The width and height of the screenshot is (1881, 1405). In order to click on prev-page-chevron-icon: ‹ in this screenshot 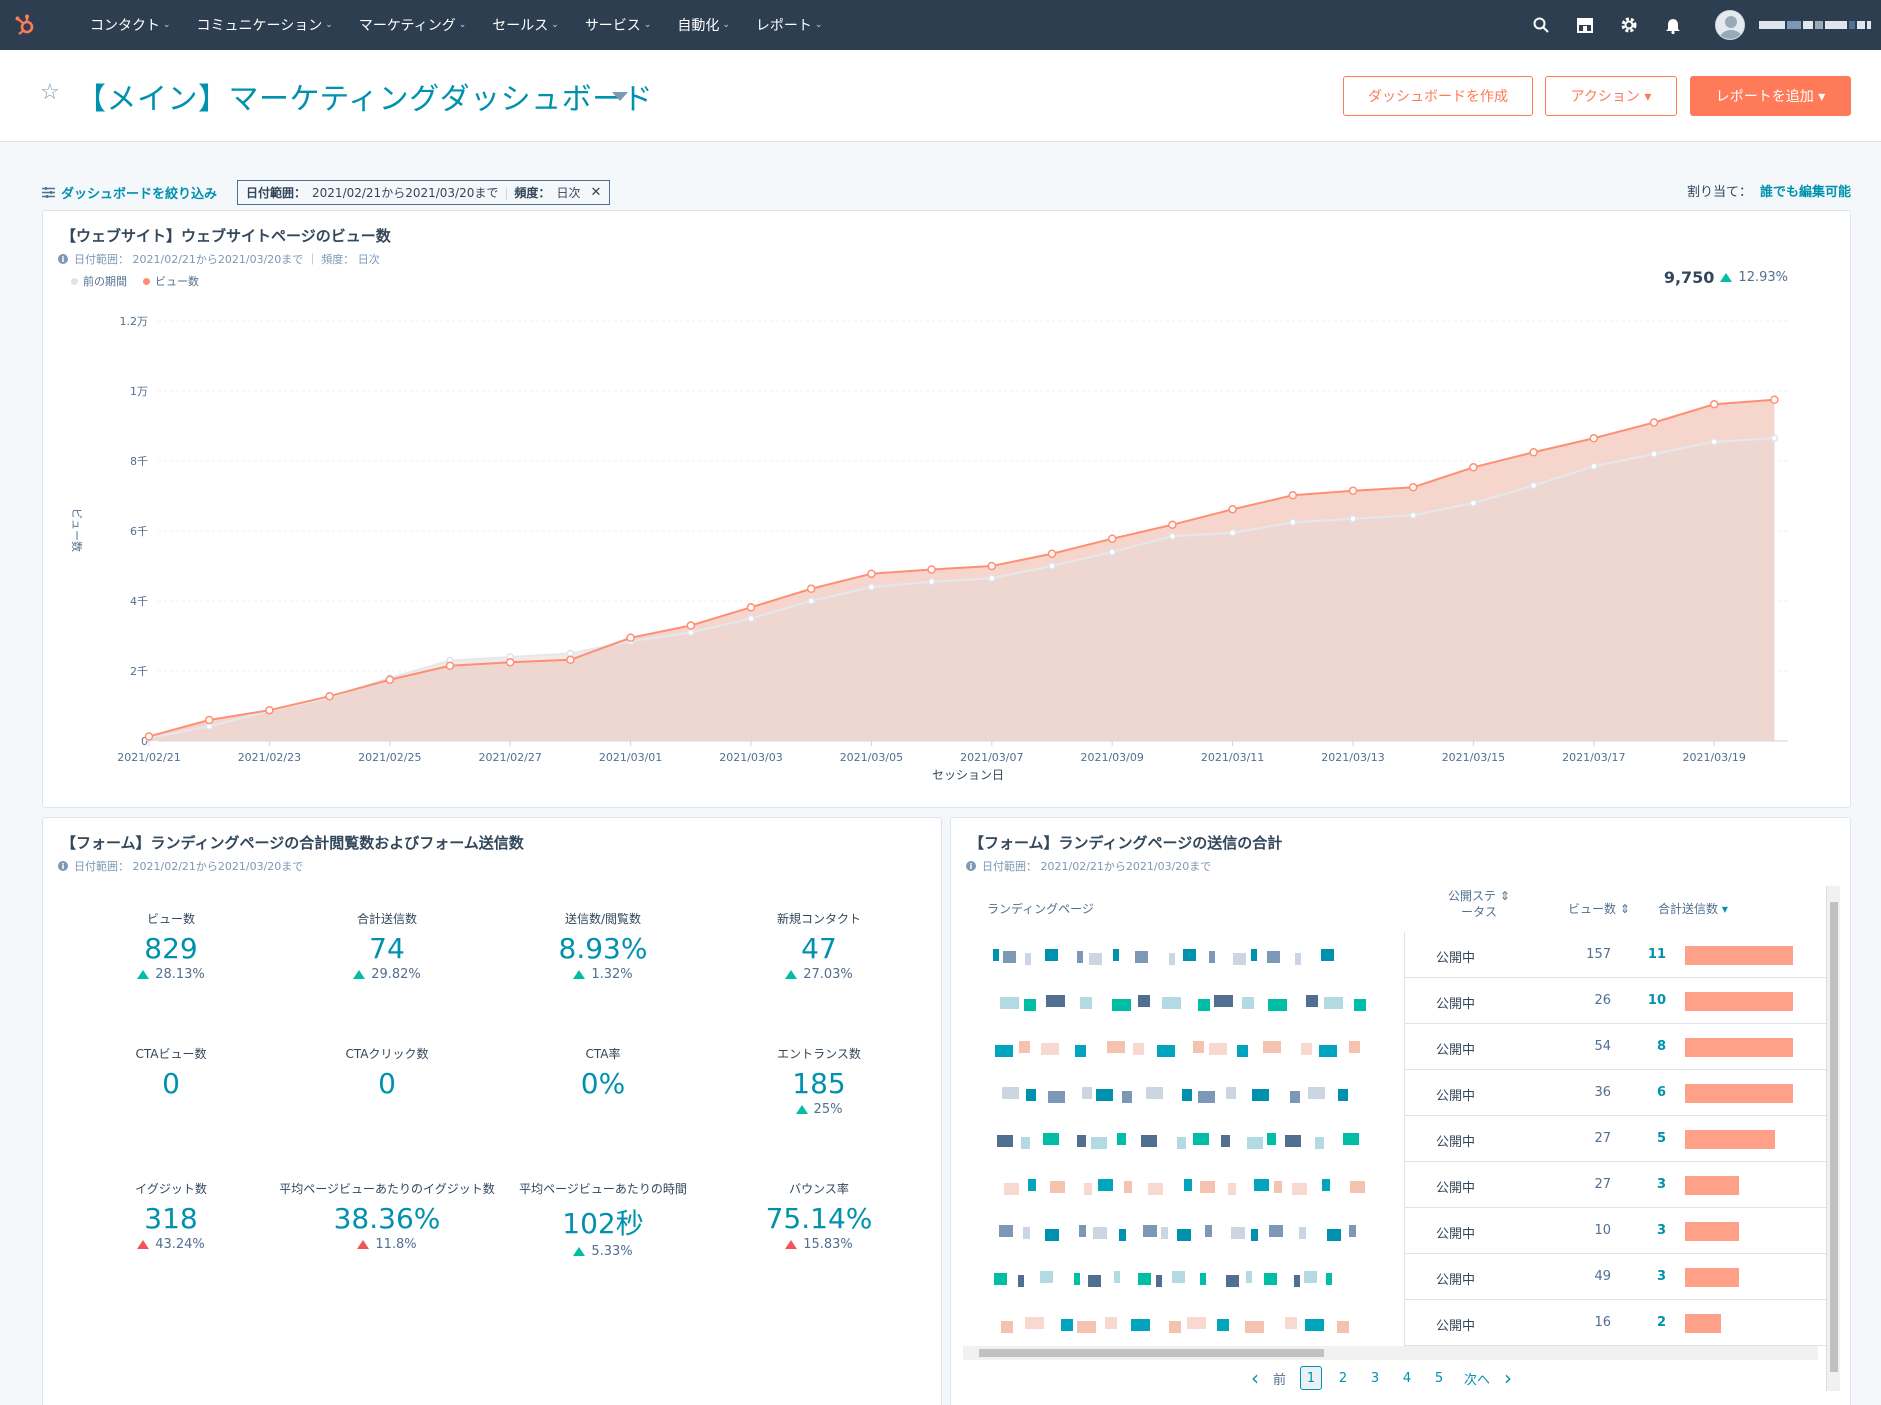, I will do `click(1255, 1378)`.